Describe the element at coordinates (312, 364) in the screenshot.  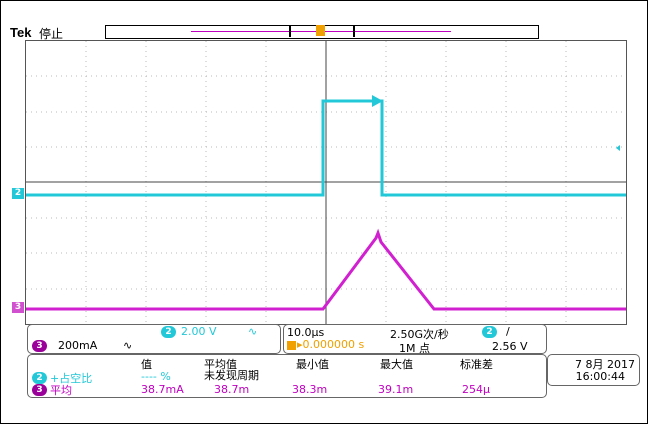
I see `col-header-min: 最小值` at that location.